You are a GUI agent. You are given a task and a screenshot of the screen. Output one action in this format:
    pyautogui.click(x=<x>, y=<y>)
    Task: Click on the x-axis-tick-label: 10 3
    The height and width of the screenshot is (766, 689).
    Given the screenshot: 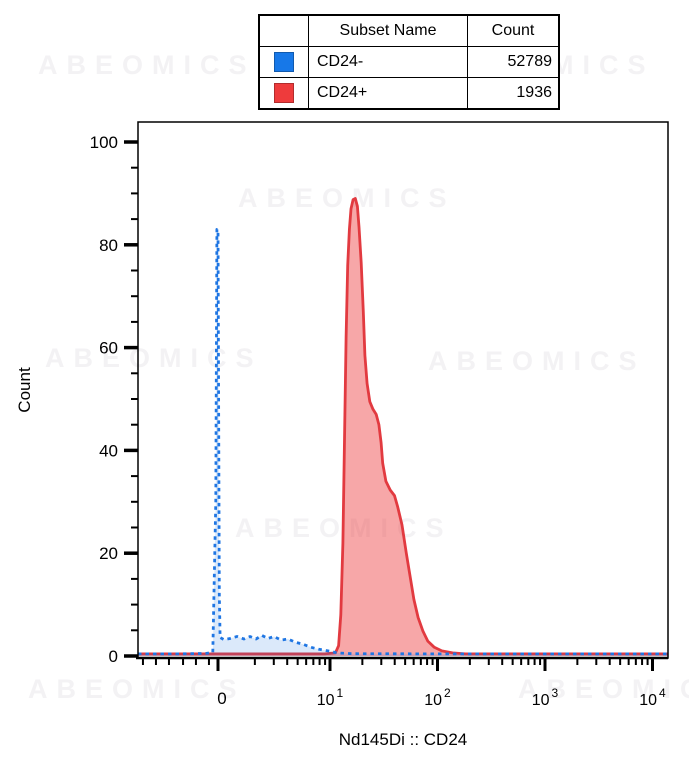 What is the action you would take?
    pyautogui.click(x=545, y=697)
    